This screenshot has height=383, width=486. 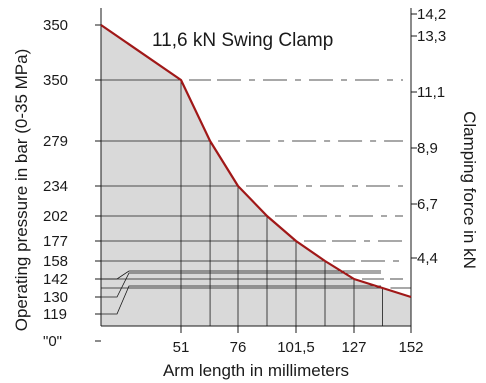 I want to click on x-axis-title: Arm length in millimeters, so click(x=256, y=370).